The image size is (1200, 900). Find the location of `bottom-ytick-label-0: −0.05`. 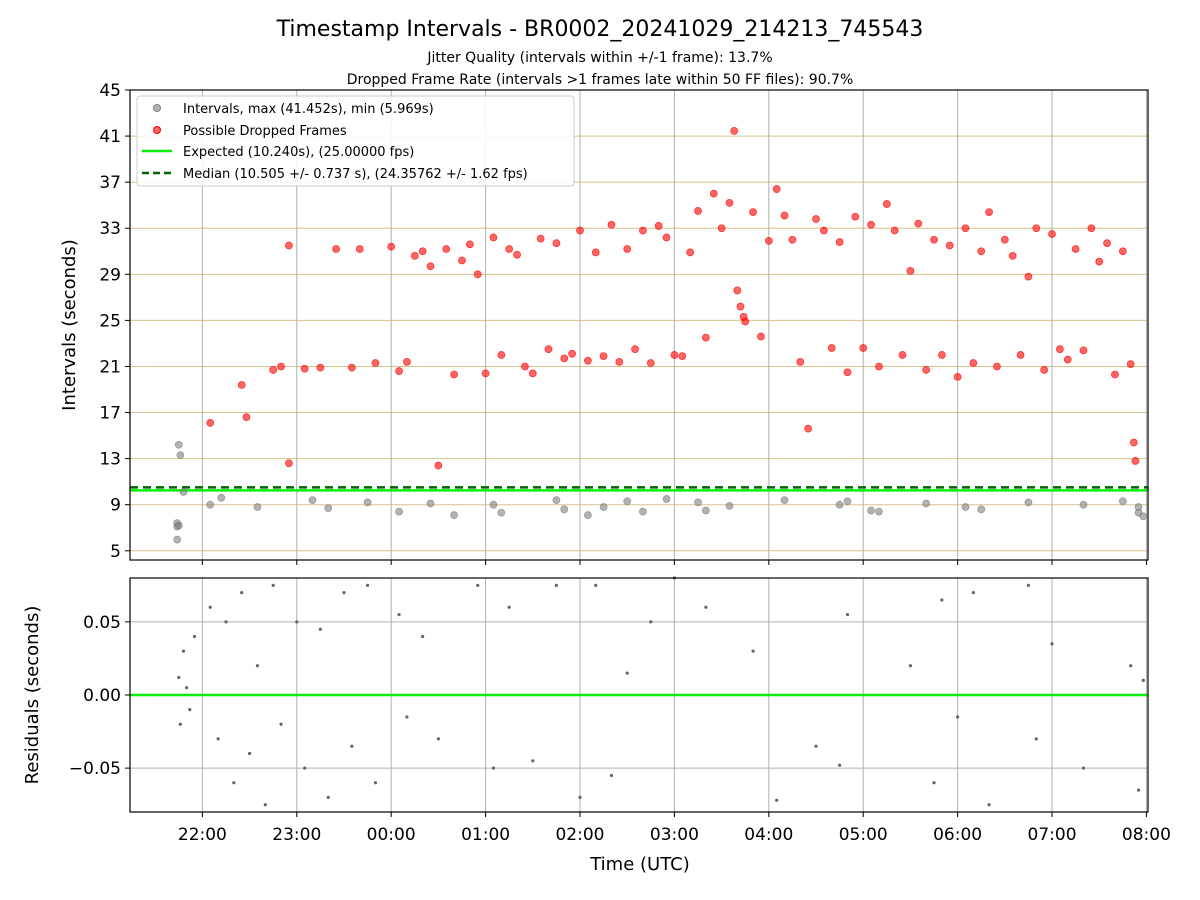

bottom-ytick-label-0: −0.05 is located at coordinates (95, 769).